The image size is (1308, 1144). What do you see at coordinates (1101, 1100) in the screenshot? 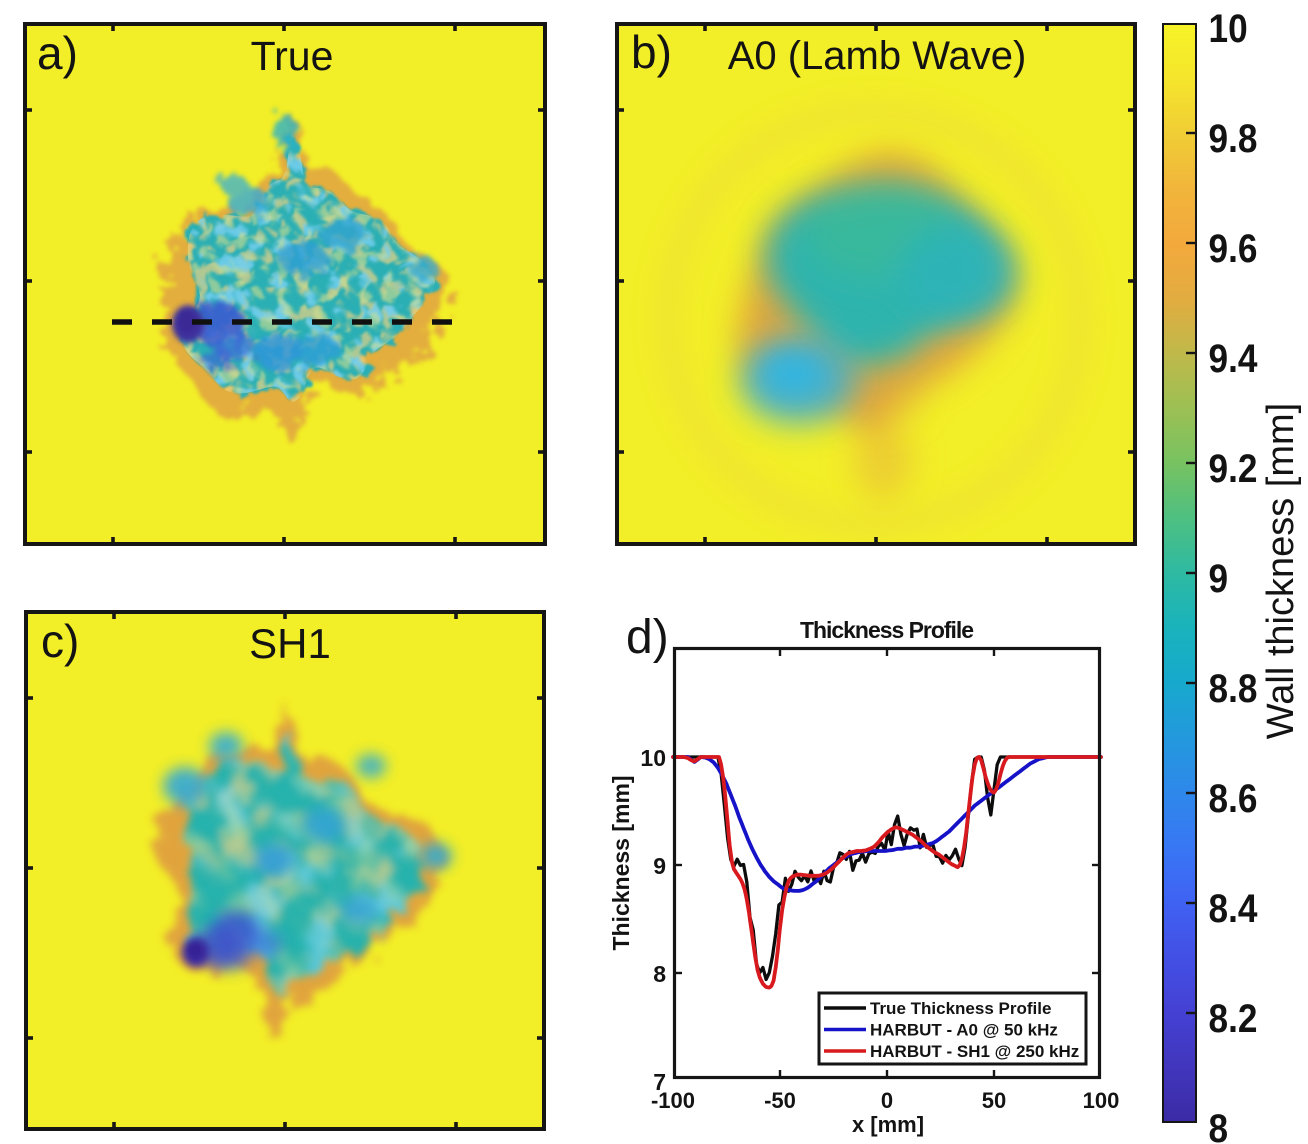
I see `svg-text: 100` at bounding box center [1101, 1100].